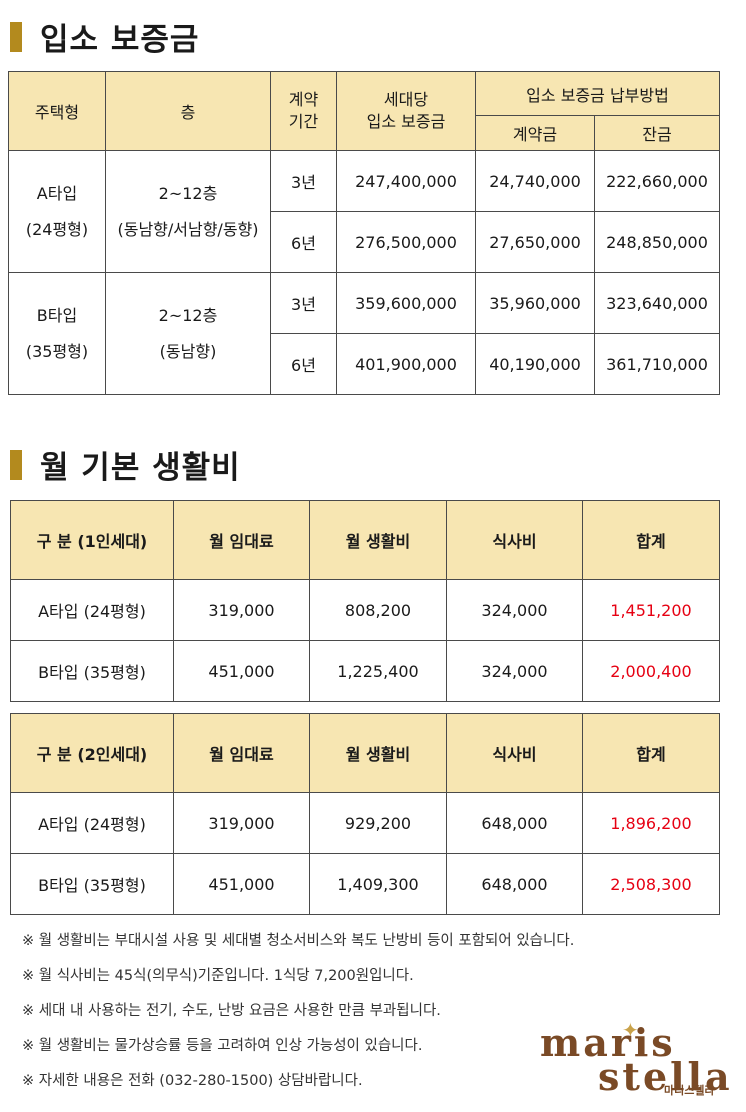 This screenshot has width=746, height=1112. Describe the element at coordinates (608, 1042) in the screenshot. I see `logo-line-1: maris` at that location.